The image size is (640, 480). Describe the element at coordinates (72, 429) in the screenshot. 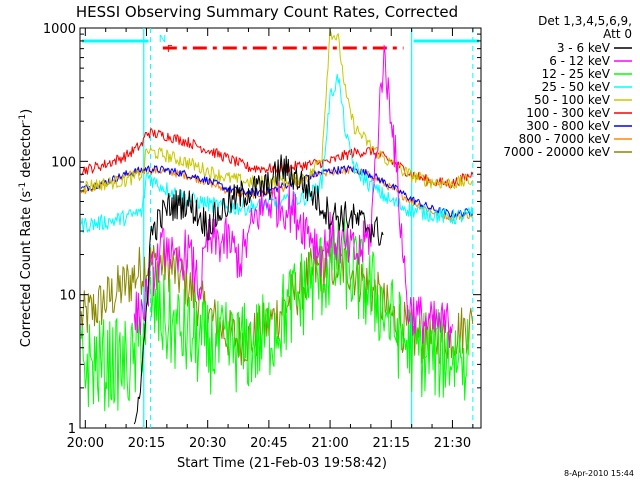

I see `y-tick-label-0: 1` at that location.